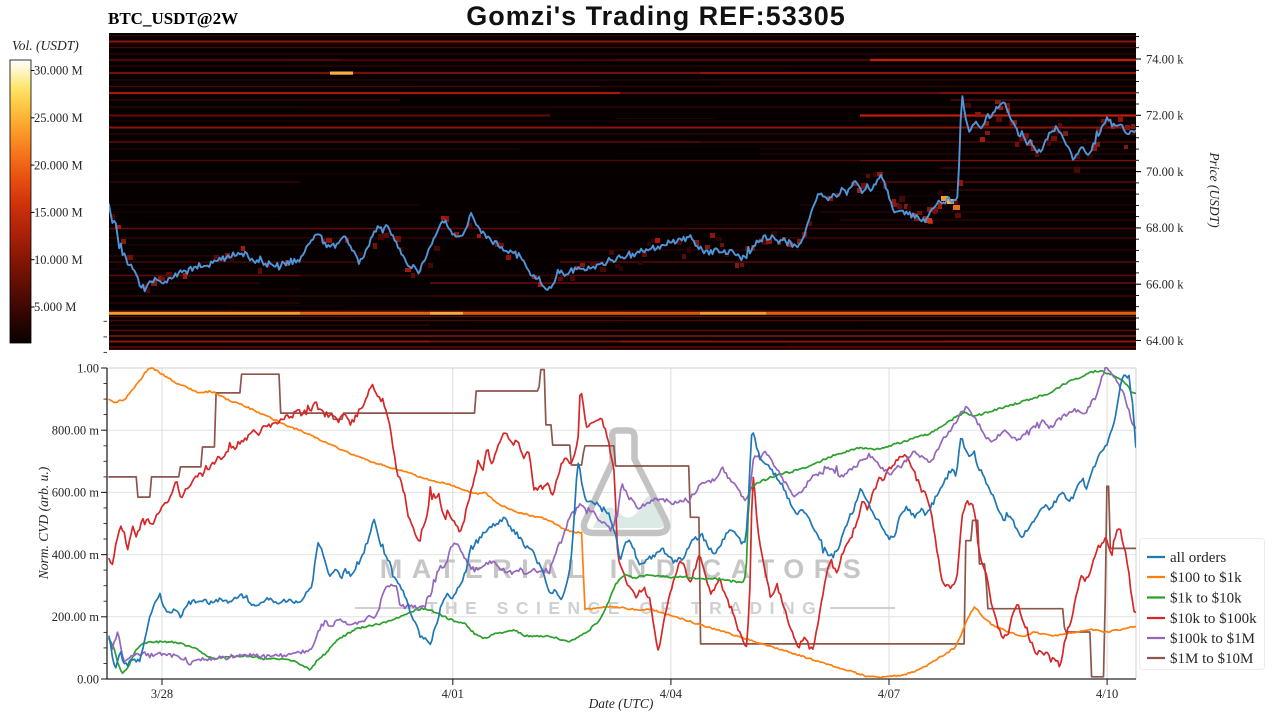  What do you see at coordinates (1206, 578) in the screenshot?
I see `svg-text: $100 to $1k` at bounding box center [1206, 578].